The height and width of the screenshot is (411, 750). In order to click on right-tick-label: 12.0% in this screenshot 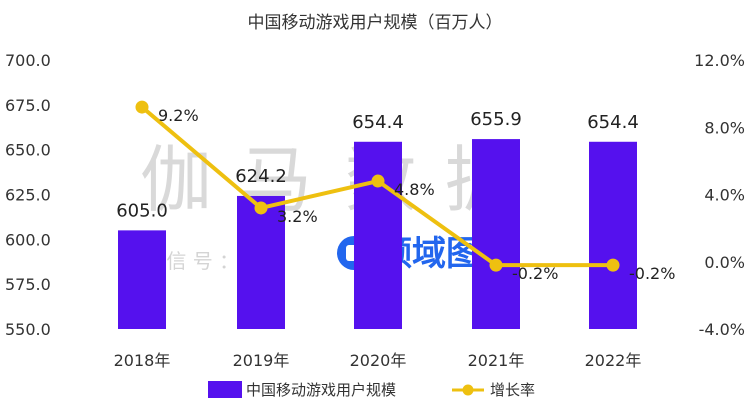, I will do `click(719, 60)`.